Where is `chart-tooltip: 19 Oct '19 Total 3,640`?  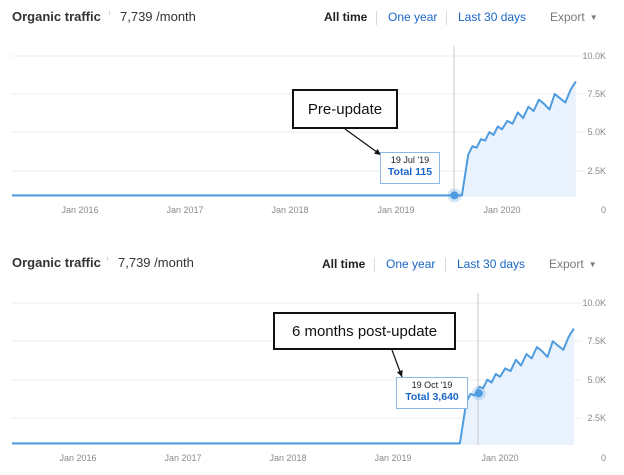
chart-tooltip: 19 Oct '19 Total 3,640 is located at coordinates (432, 393).